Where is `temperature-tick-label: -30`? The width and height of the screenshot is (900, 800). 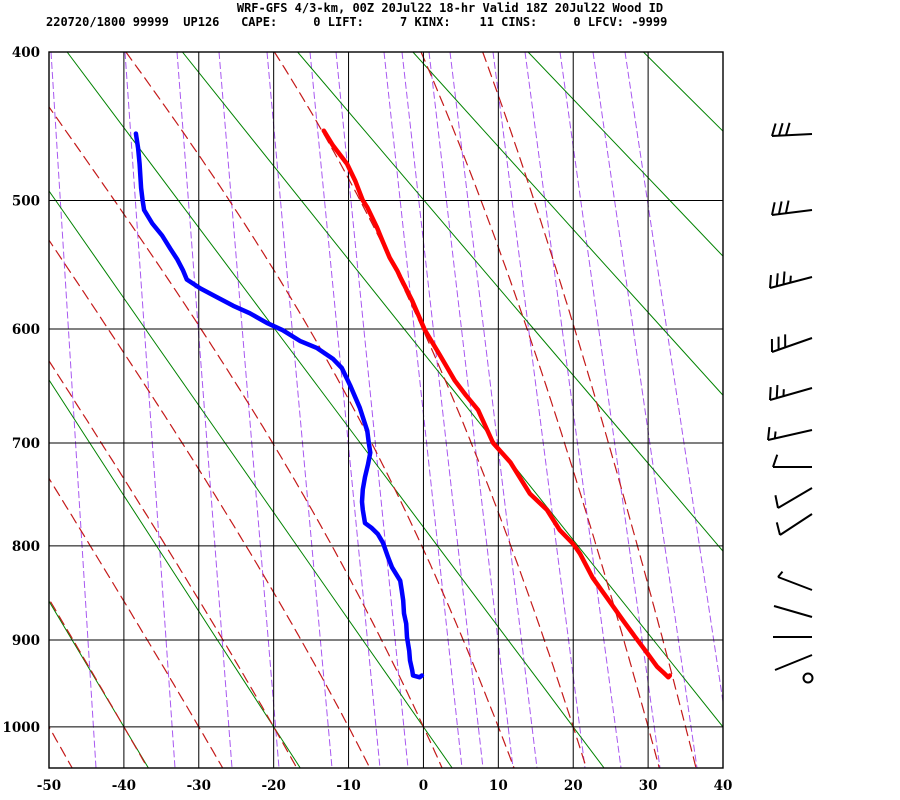 temperature-tick-label: -30 is located at coordinates (199, 786).